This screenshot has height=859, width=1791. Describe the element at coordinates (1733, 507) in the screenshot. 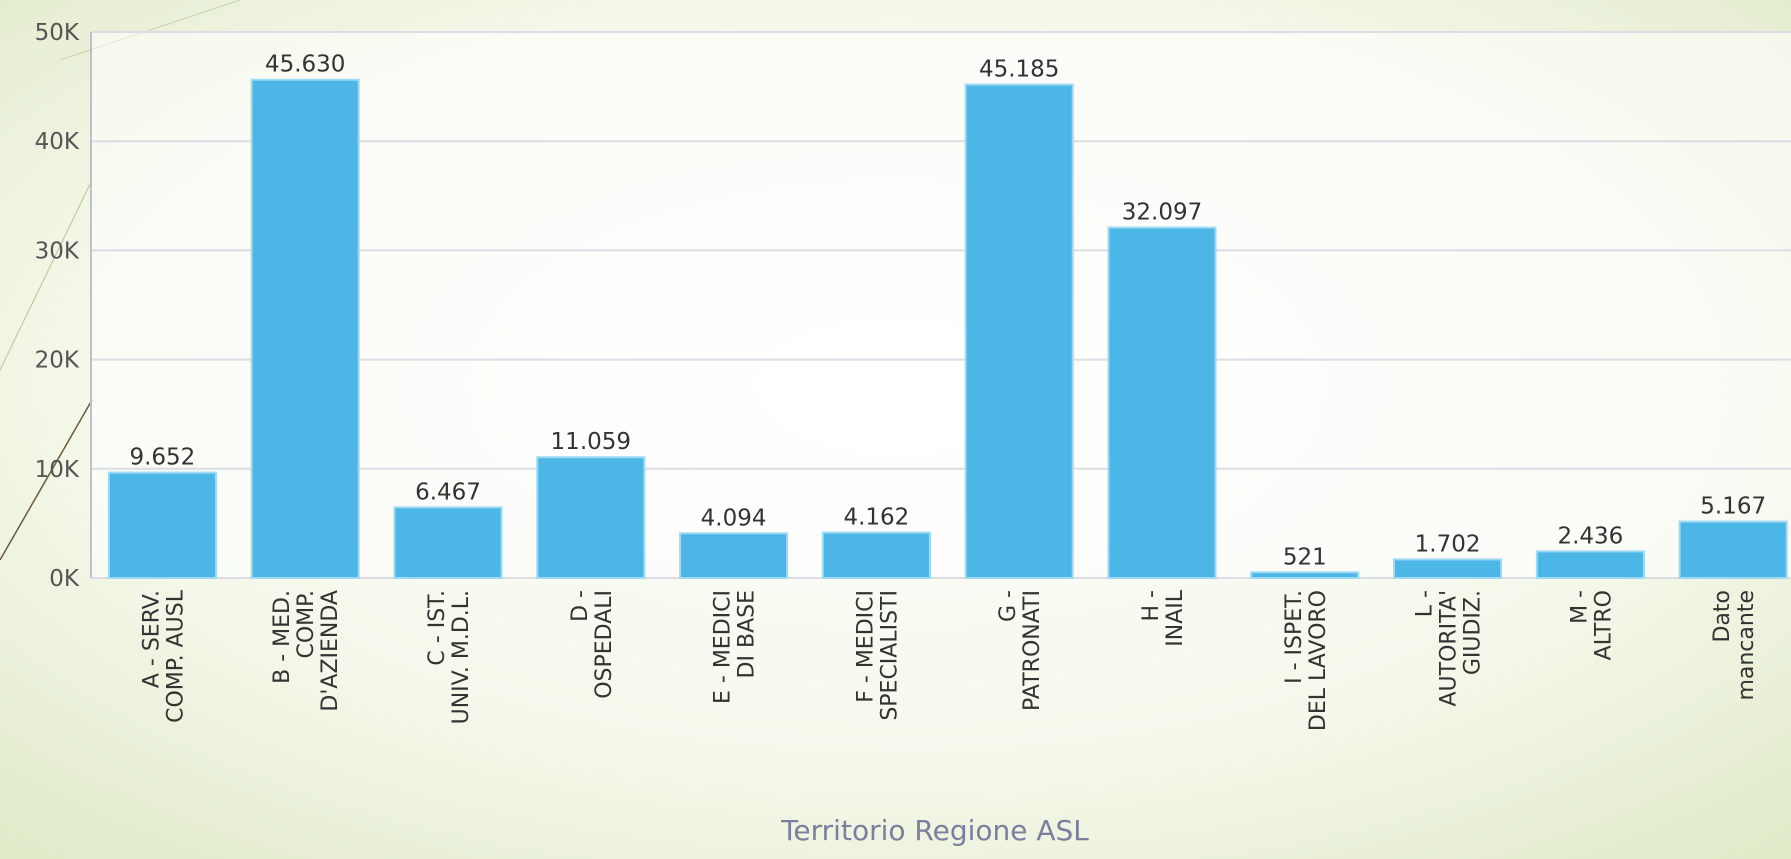

I see `value-label: 5.167` at that location.